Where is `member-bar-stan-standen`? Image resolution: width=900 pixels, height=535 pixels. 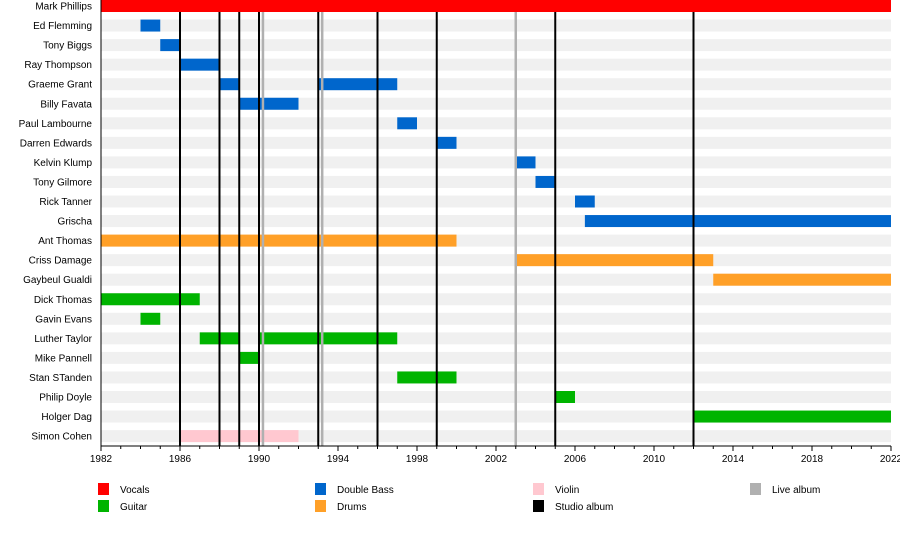 member-bar-stan-standen is located at coordinates (427, 377).